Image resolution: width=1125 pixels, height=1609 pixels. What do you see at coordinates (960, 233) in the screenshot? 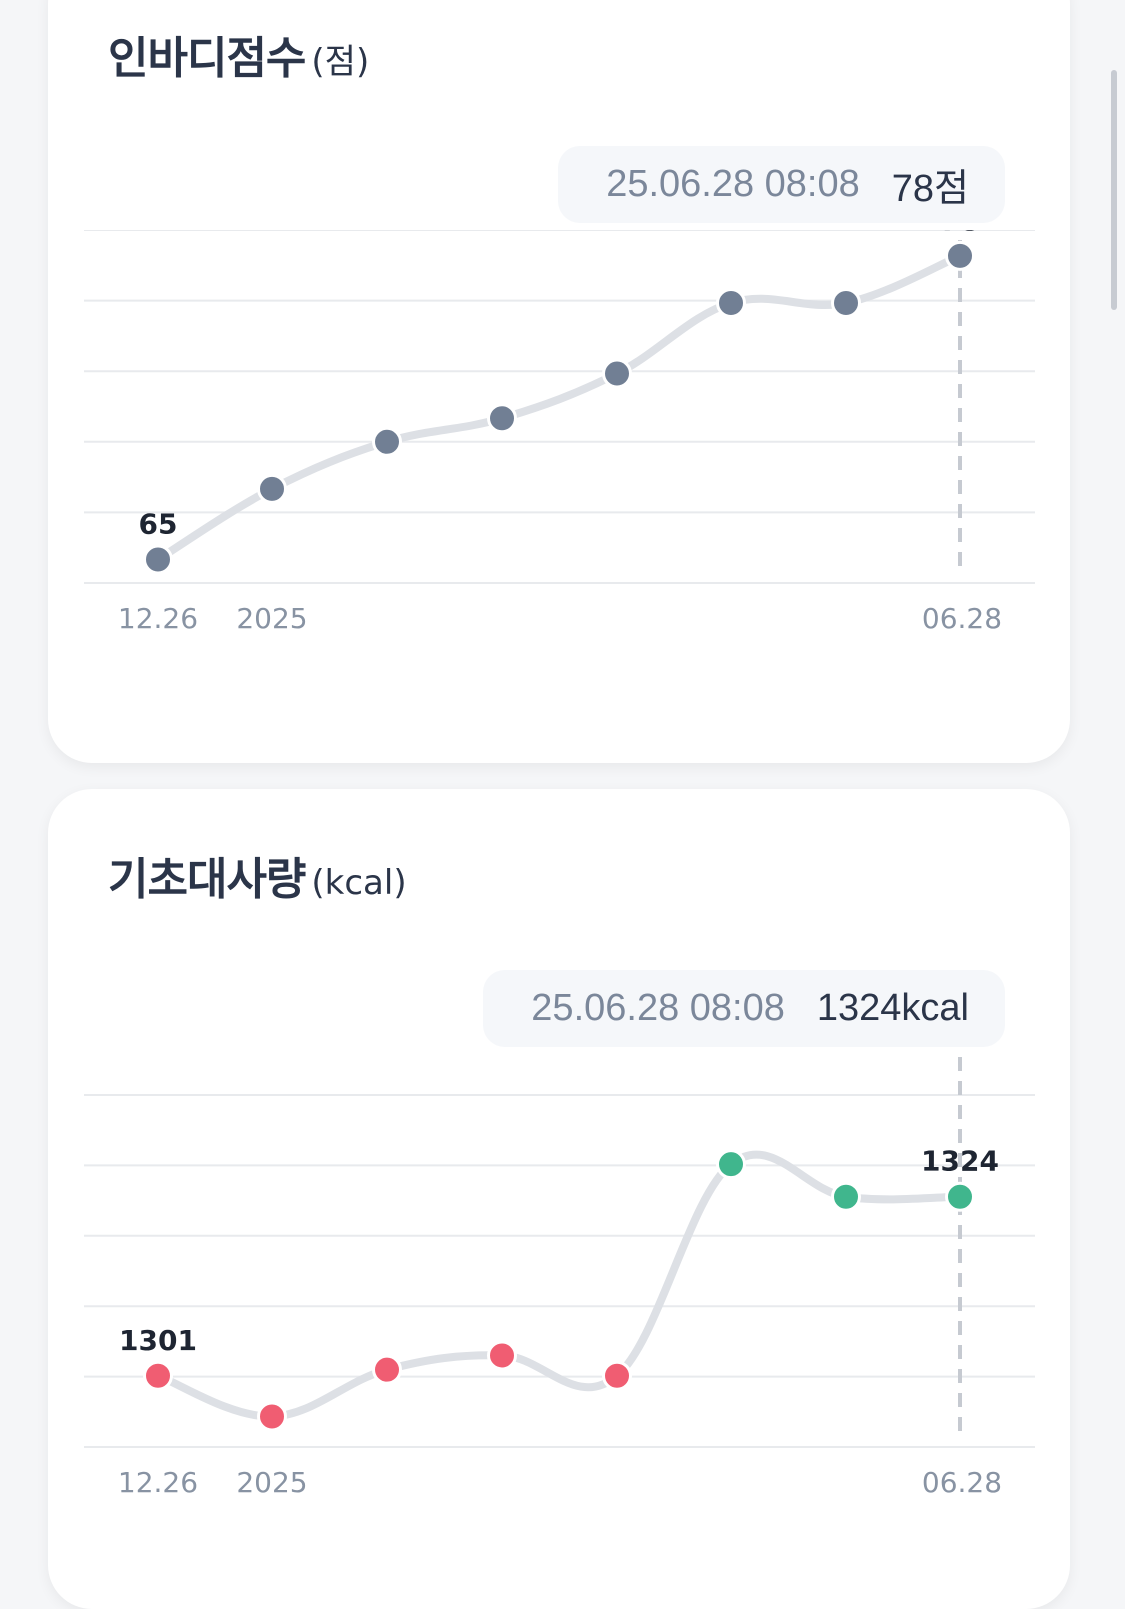
I see `data-label: 78` at bounding box center [960, 233].